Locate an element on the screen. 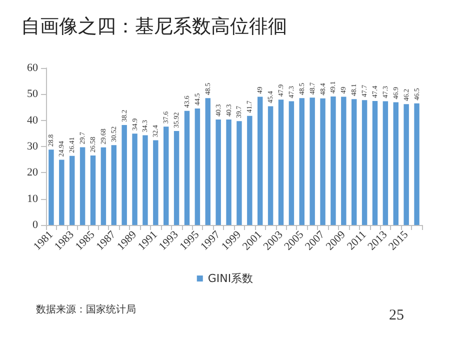  chart-title: 自画像之四：基尼系数高位徘徊 is located at coordinates (154, 27).